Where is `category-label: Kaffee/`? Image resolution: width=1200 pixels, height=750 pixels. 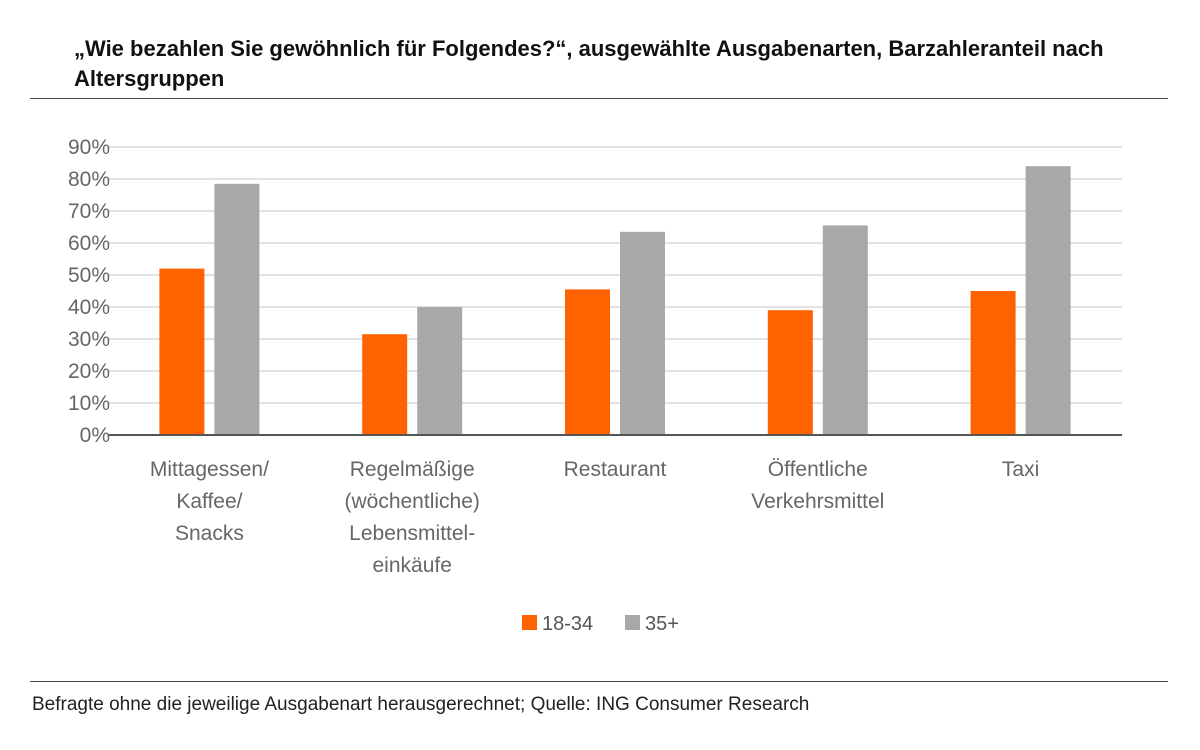
category-label: Kaffee/ is located at coordinates (209, 501).